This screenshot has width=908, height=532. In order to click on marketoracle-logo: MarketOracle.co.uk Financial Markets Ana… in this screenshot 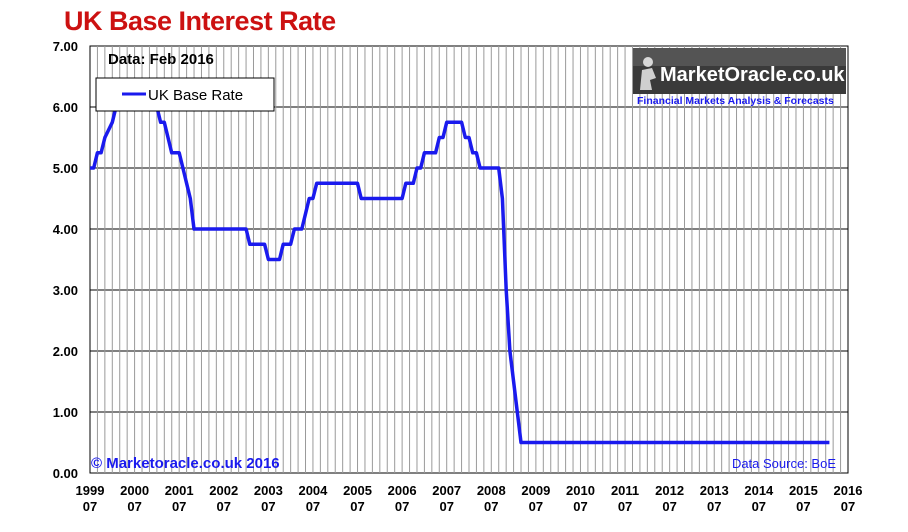, I will do `click(739, 77)`.